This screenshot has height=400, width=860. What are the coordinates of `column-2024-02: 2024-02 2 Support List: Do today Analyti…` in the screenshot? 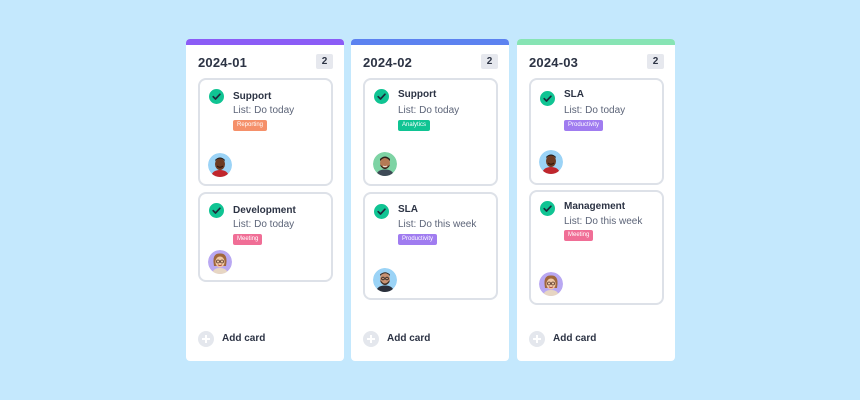 It's located at (430, 200).